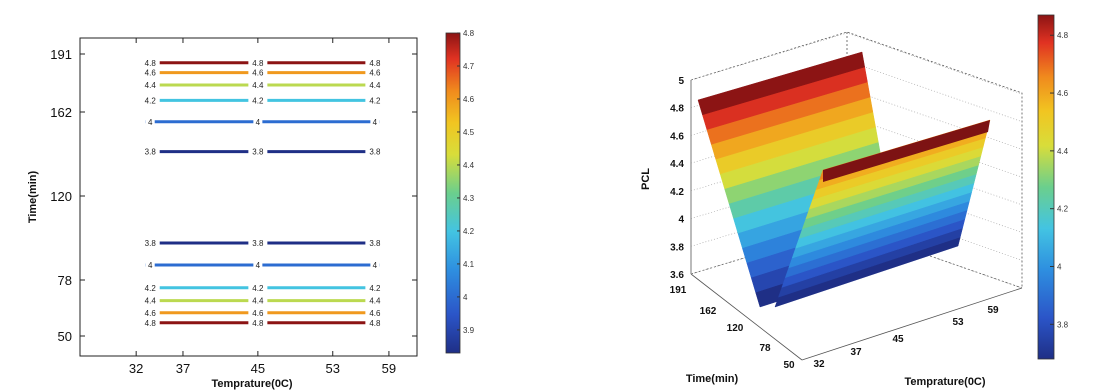  I want to click on surface-time-axis-label: Time(min), so click(712, 379).